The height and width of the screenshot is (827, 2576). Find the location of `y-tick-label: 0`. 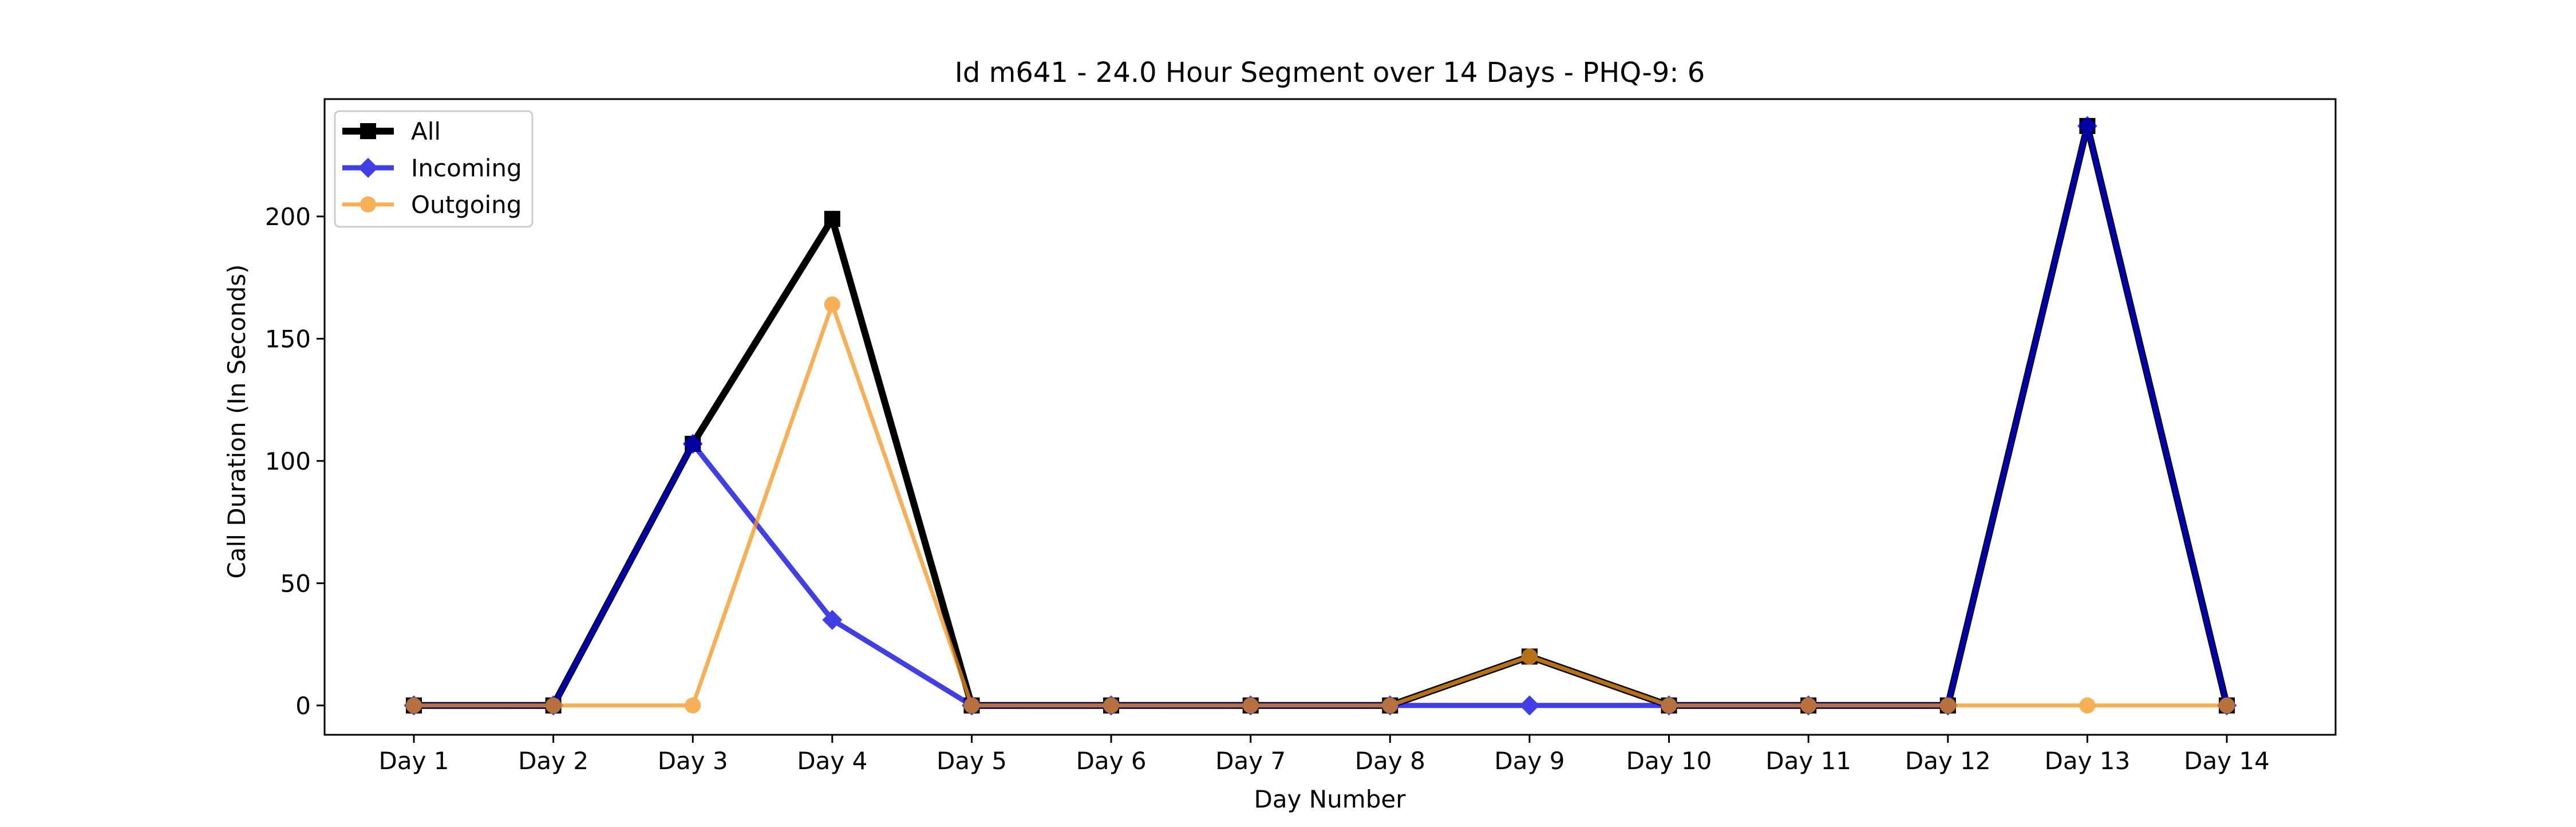

y-tick-label: 0 is located at coordinates (303, 706).